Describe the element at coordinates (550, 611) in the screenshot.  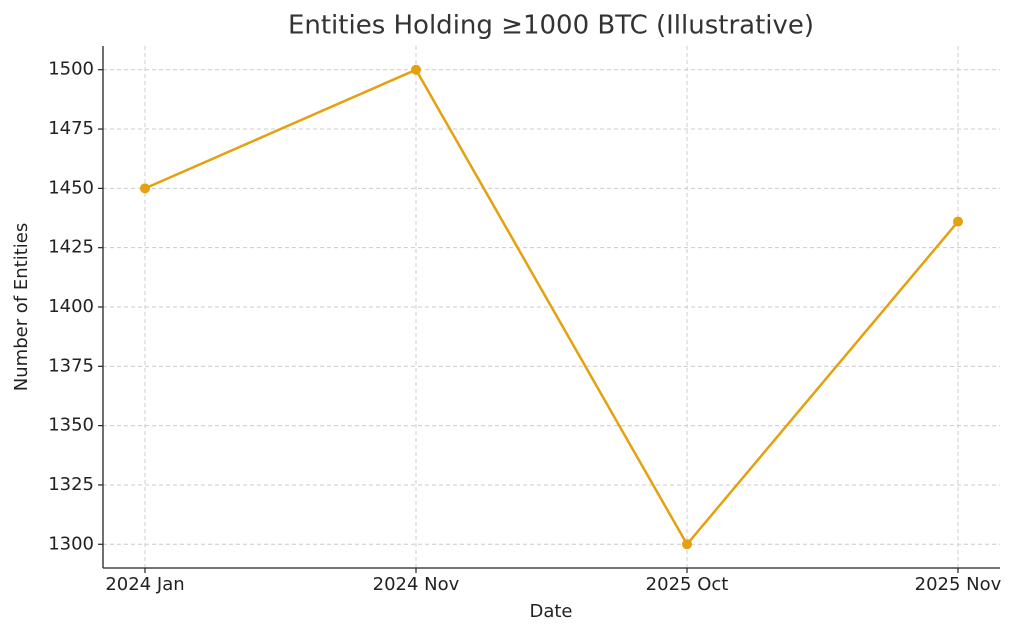
I see `x-axis-label: Date` at that location.